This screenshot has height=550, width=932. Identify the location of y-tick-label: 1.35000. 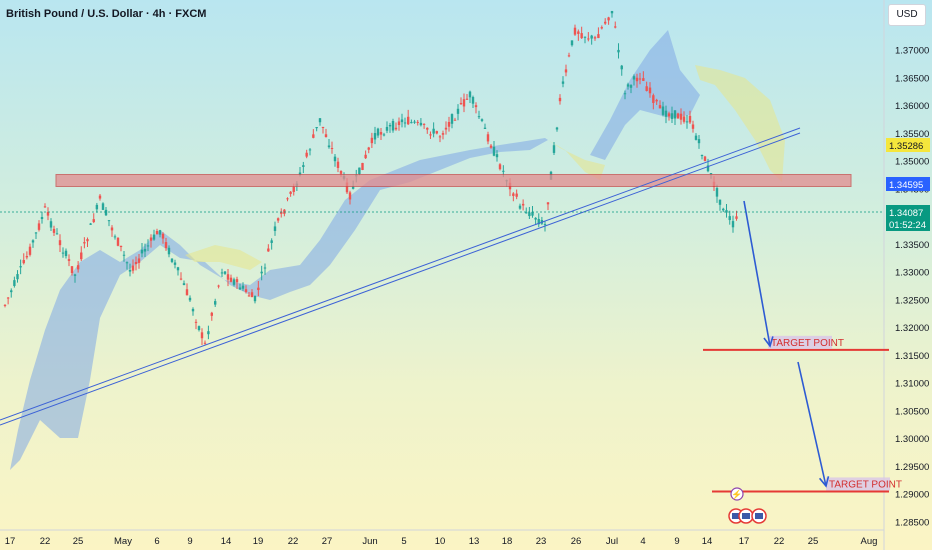
(912, 162).